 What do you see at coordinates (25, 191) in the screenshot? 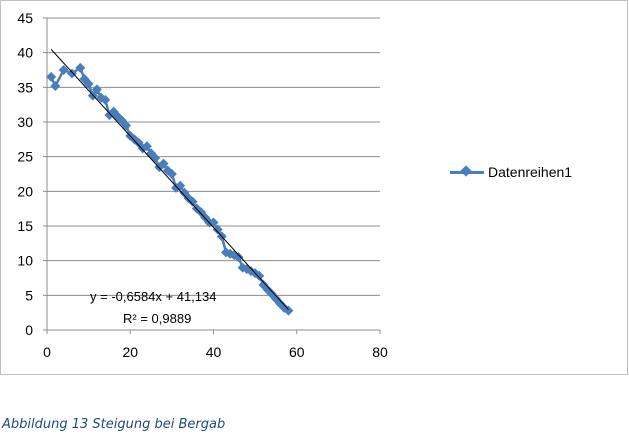
I see `y-tick-label-20: 20` at bounding box center [25, 191].